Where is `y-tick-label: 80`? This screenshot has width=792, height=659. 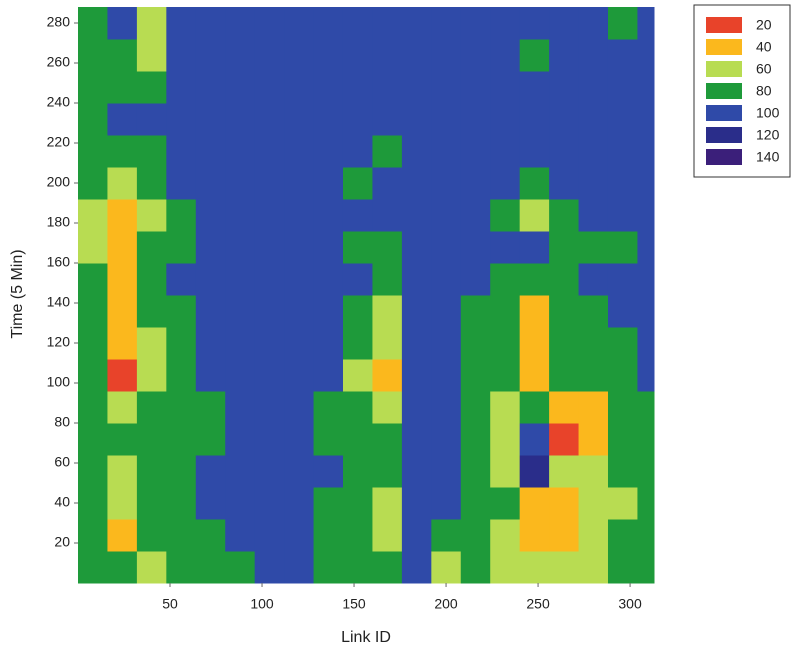 y-tick-label: 80 is located at coordinates (62, 422).